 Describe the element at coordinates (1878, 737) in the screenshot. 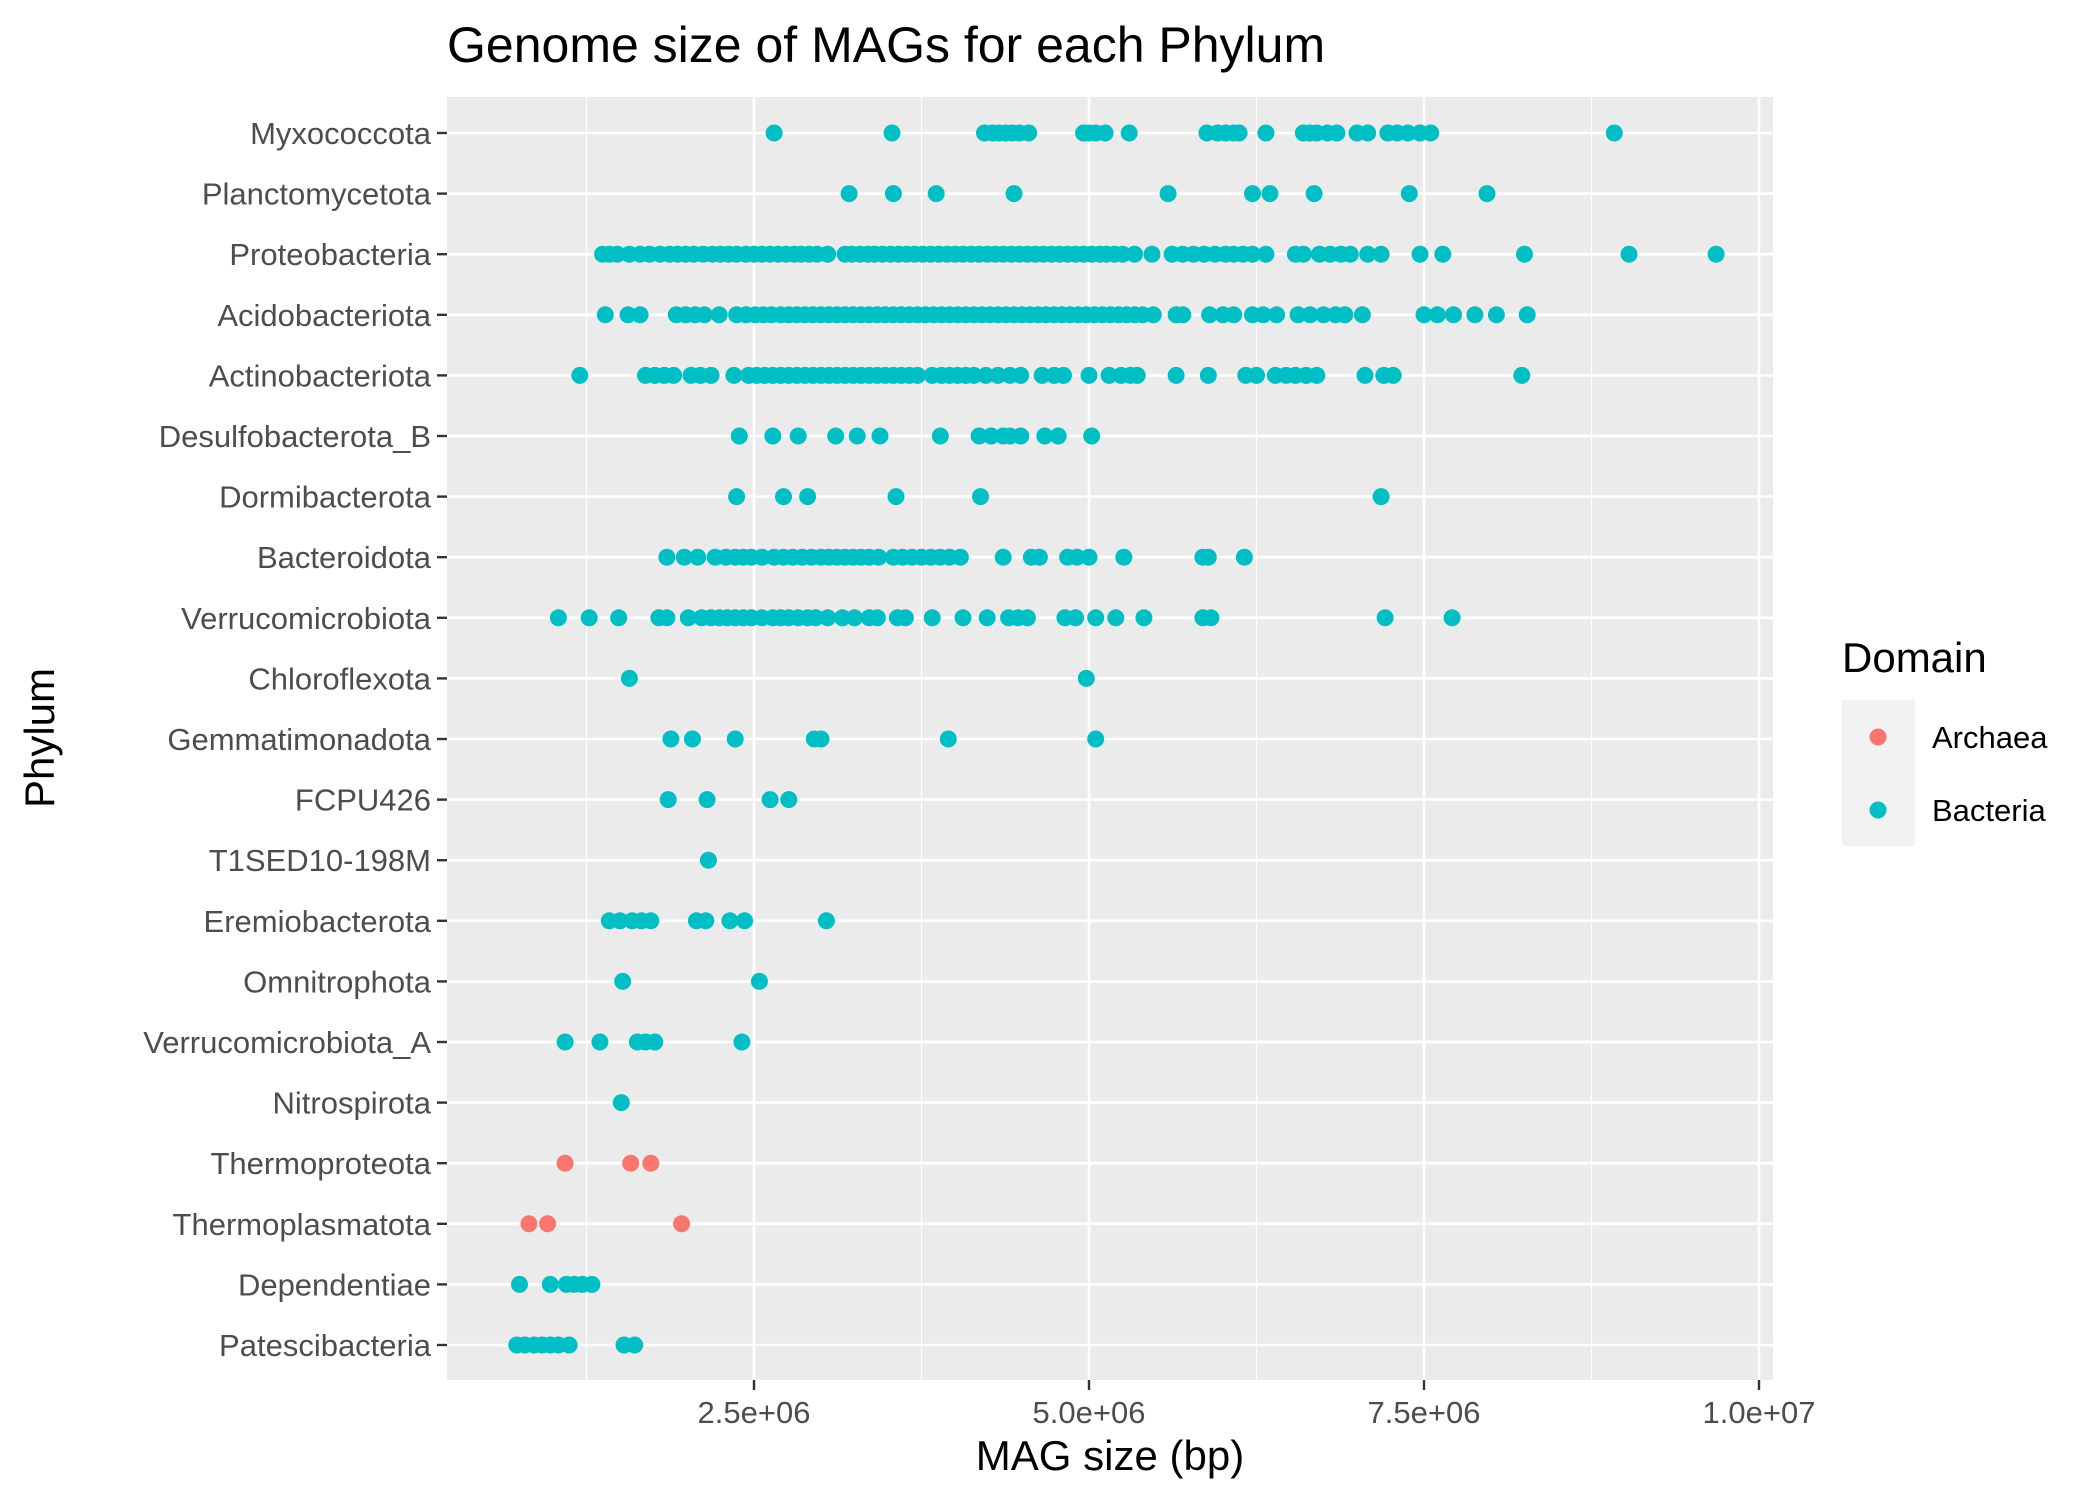

I see `legend-key-archaea` at that location.